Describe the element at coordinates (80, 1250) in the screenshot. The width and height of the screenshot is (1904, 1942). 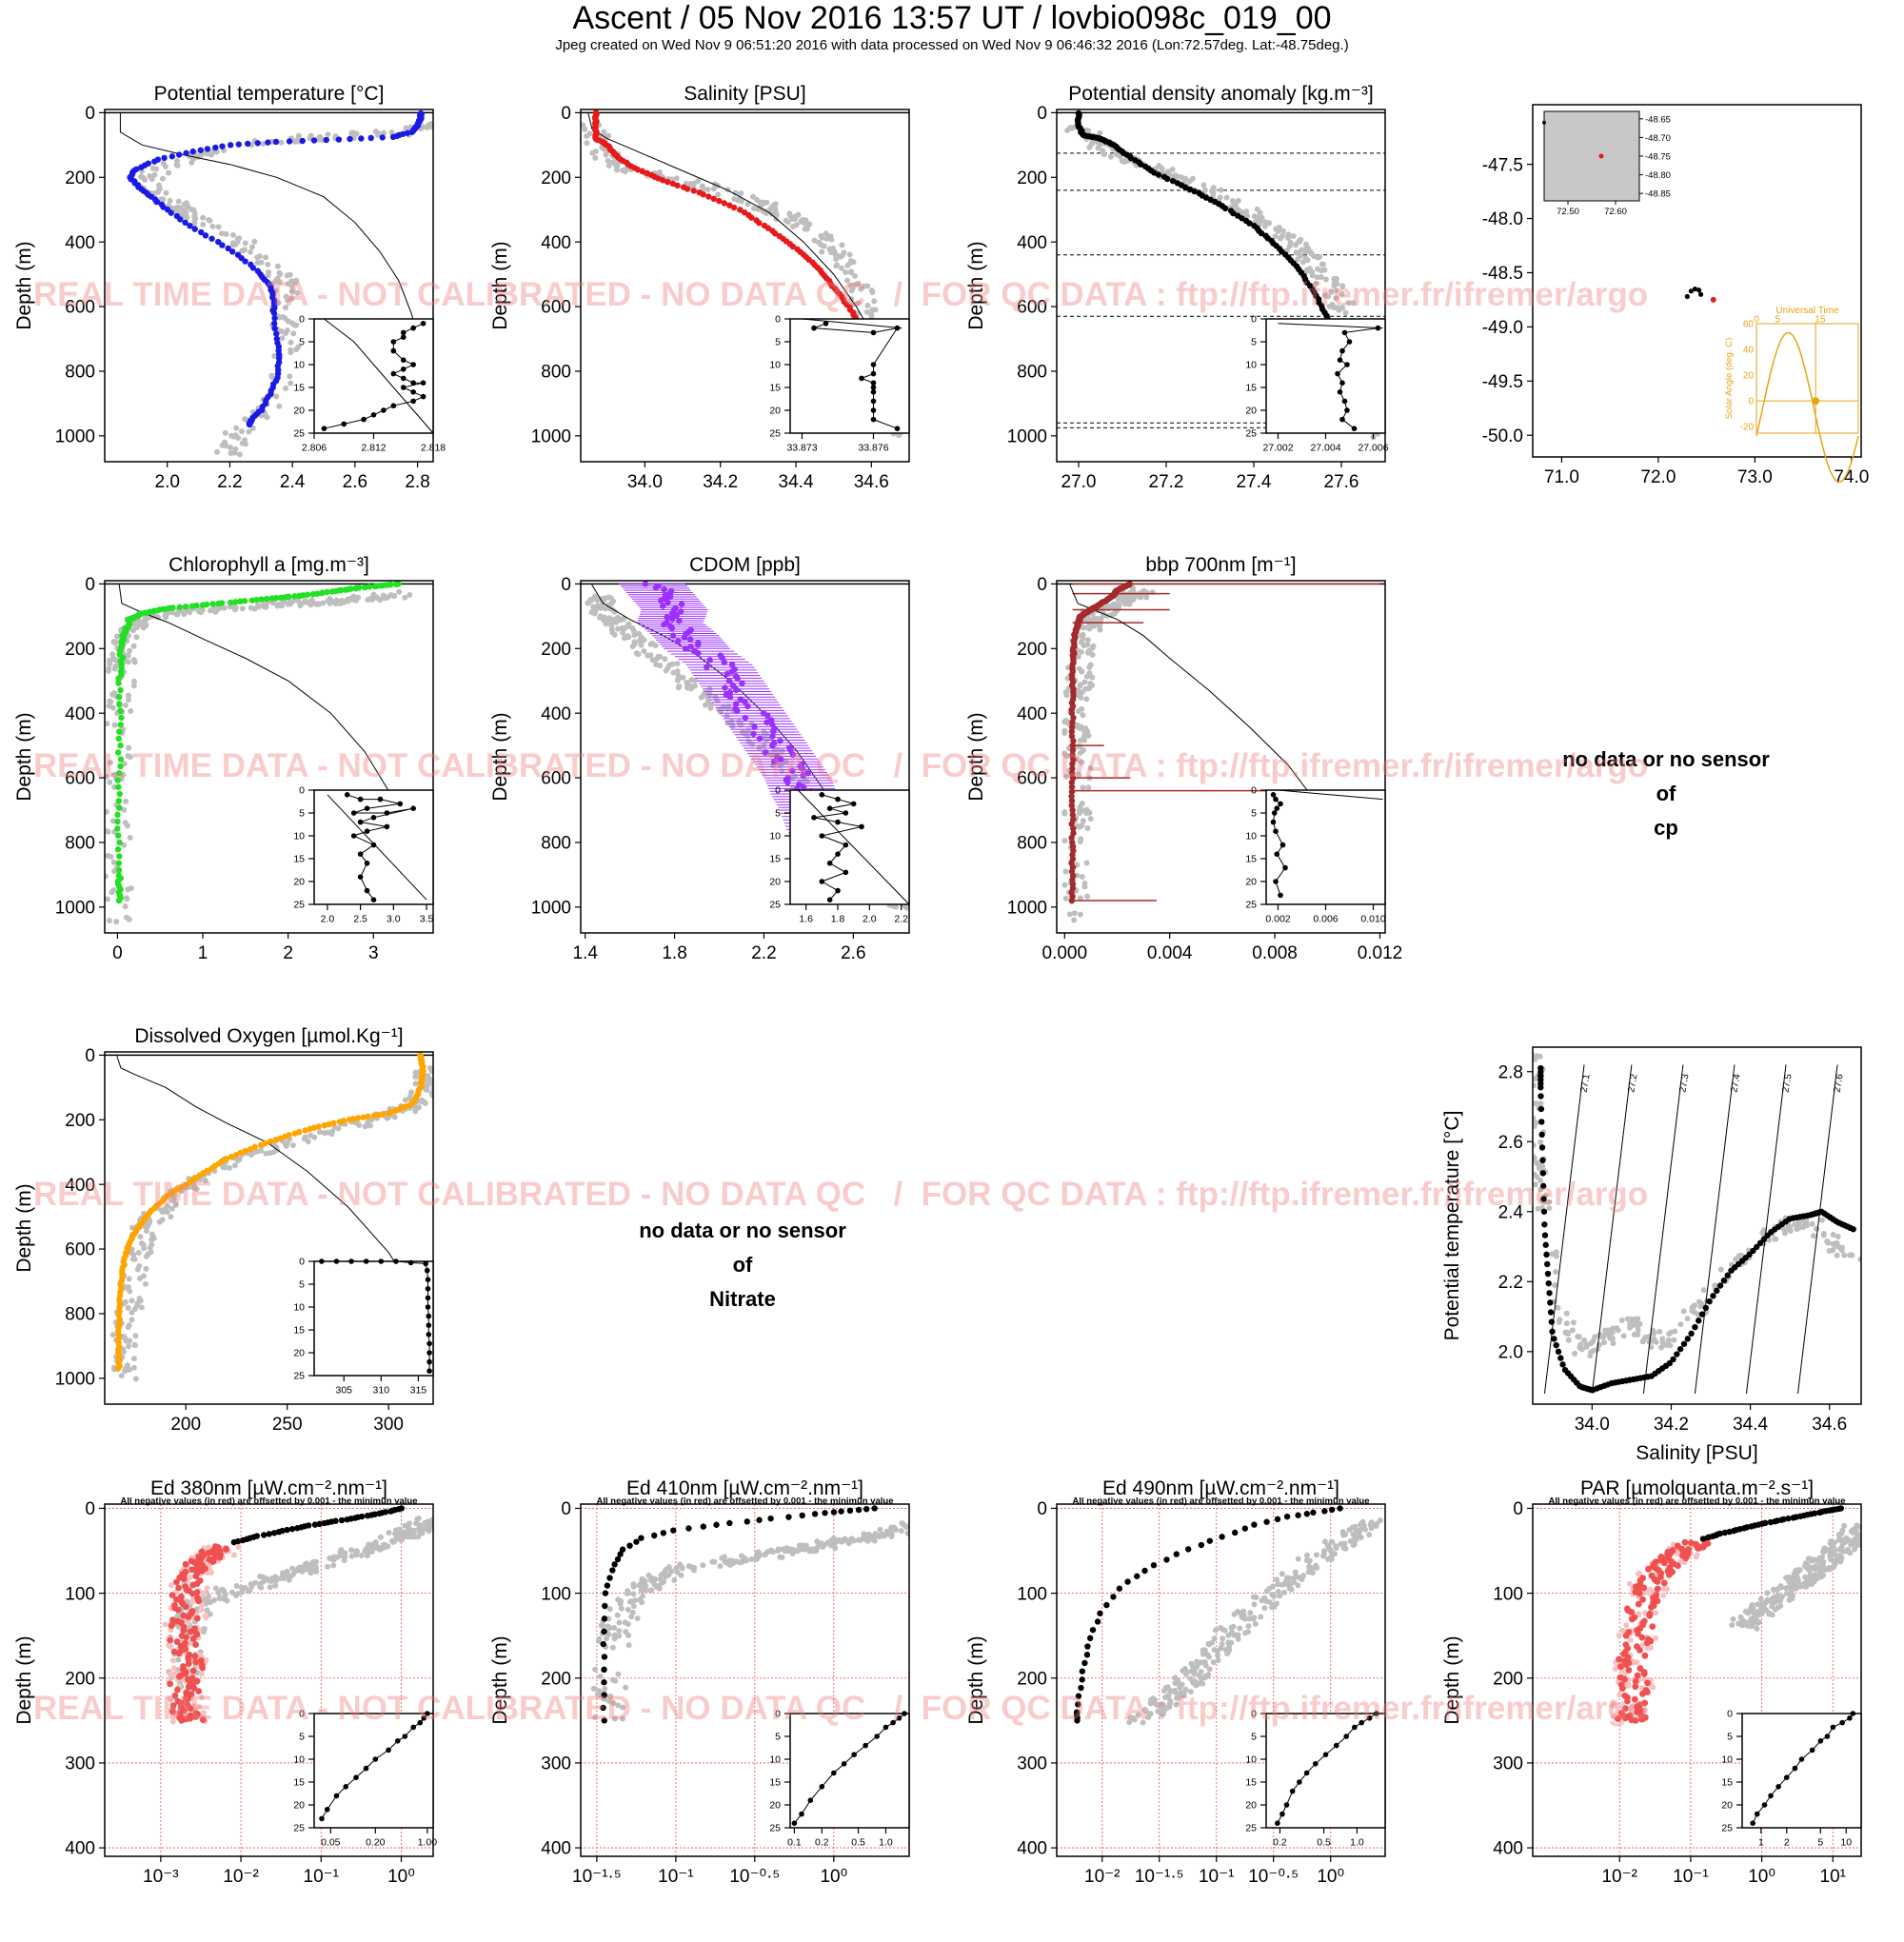
I see `oxy-ytick-label: 600` at that location.